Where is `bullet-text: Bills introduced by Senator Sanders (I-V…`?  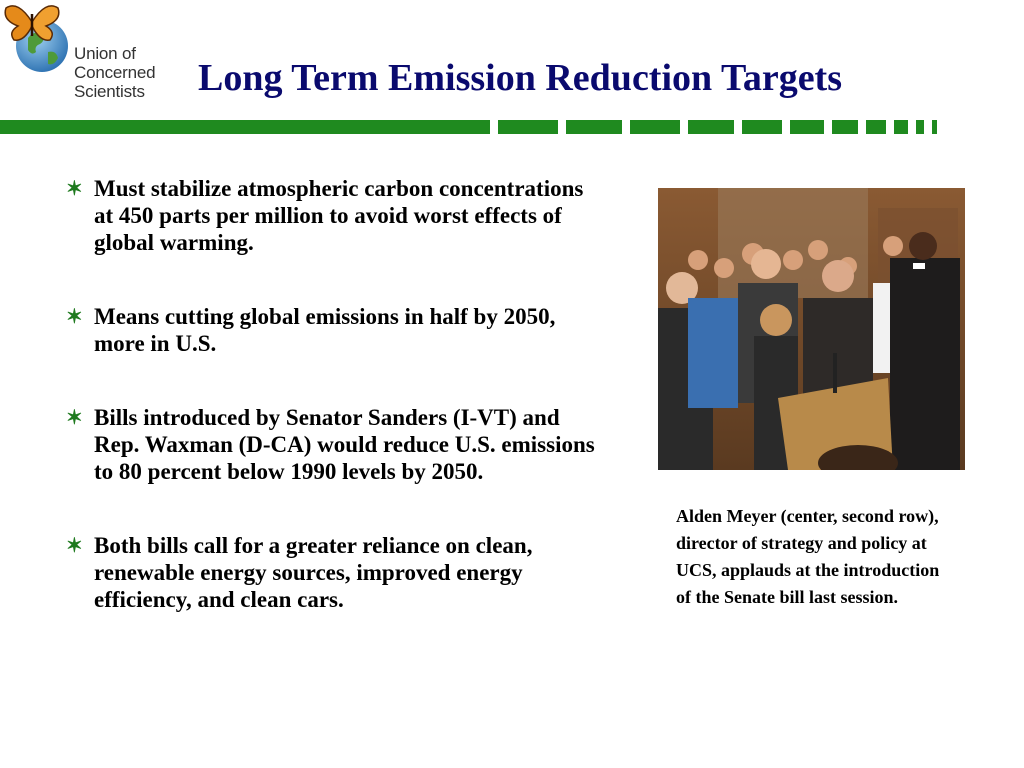 bullet-text: Bills introduced by Senator Sanders (I-V… is located at coordinates (344, 444).